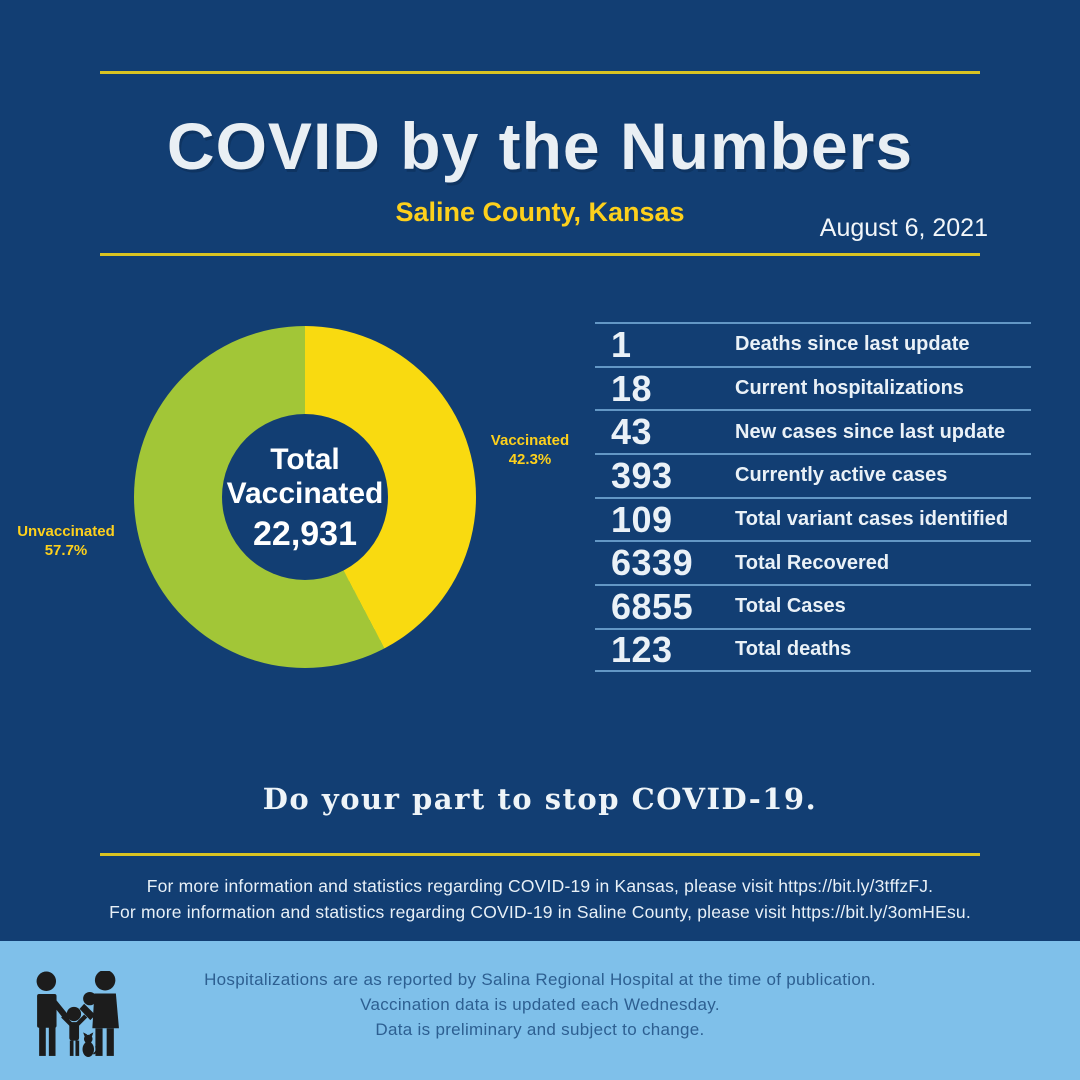  What do you see at coordinates (621, 344) in the screenshot?
I see `stat-value: 1` at bounding box center [621, 344].